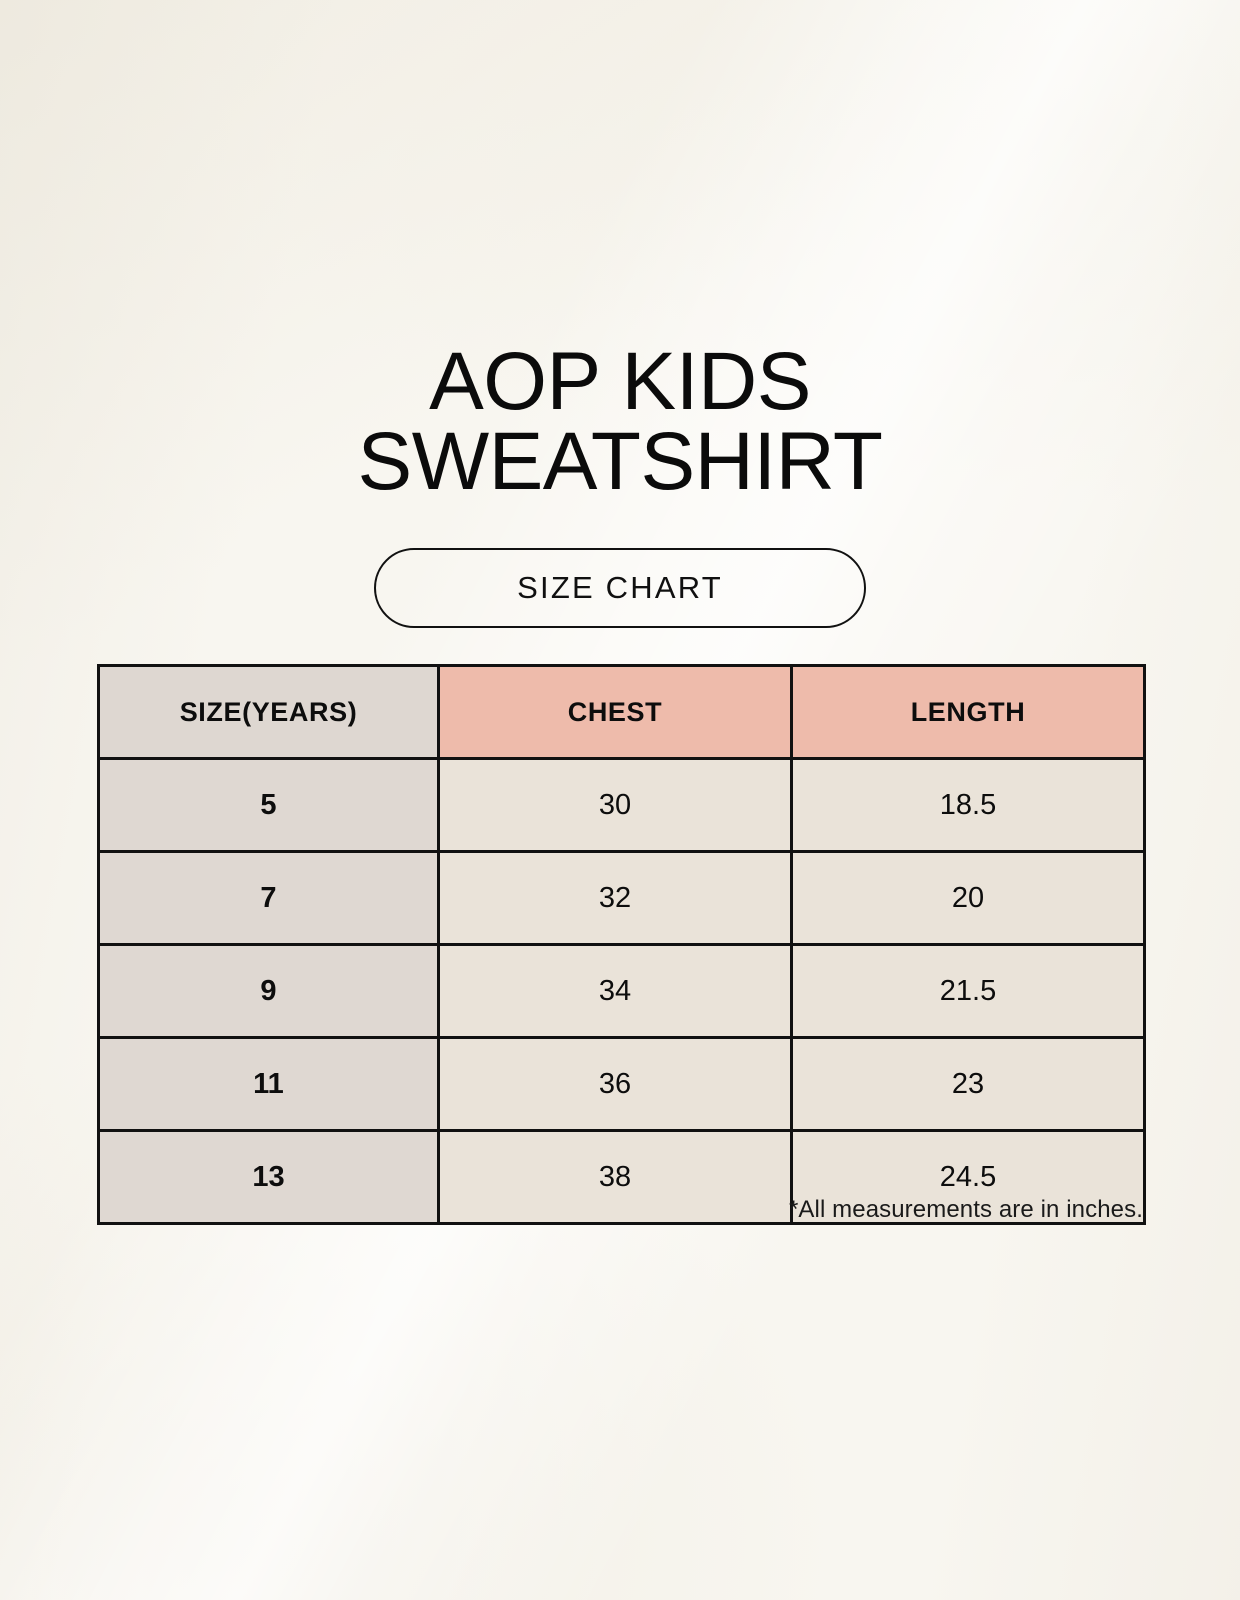  Describe the element at coordinates (268, 1177) in the screenshot. I see `cell-size: 13` at that location.